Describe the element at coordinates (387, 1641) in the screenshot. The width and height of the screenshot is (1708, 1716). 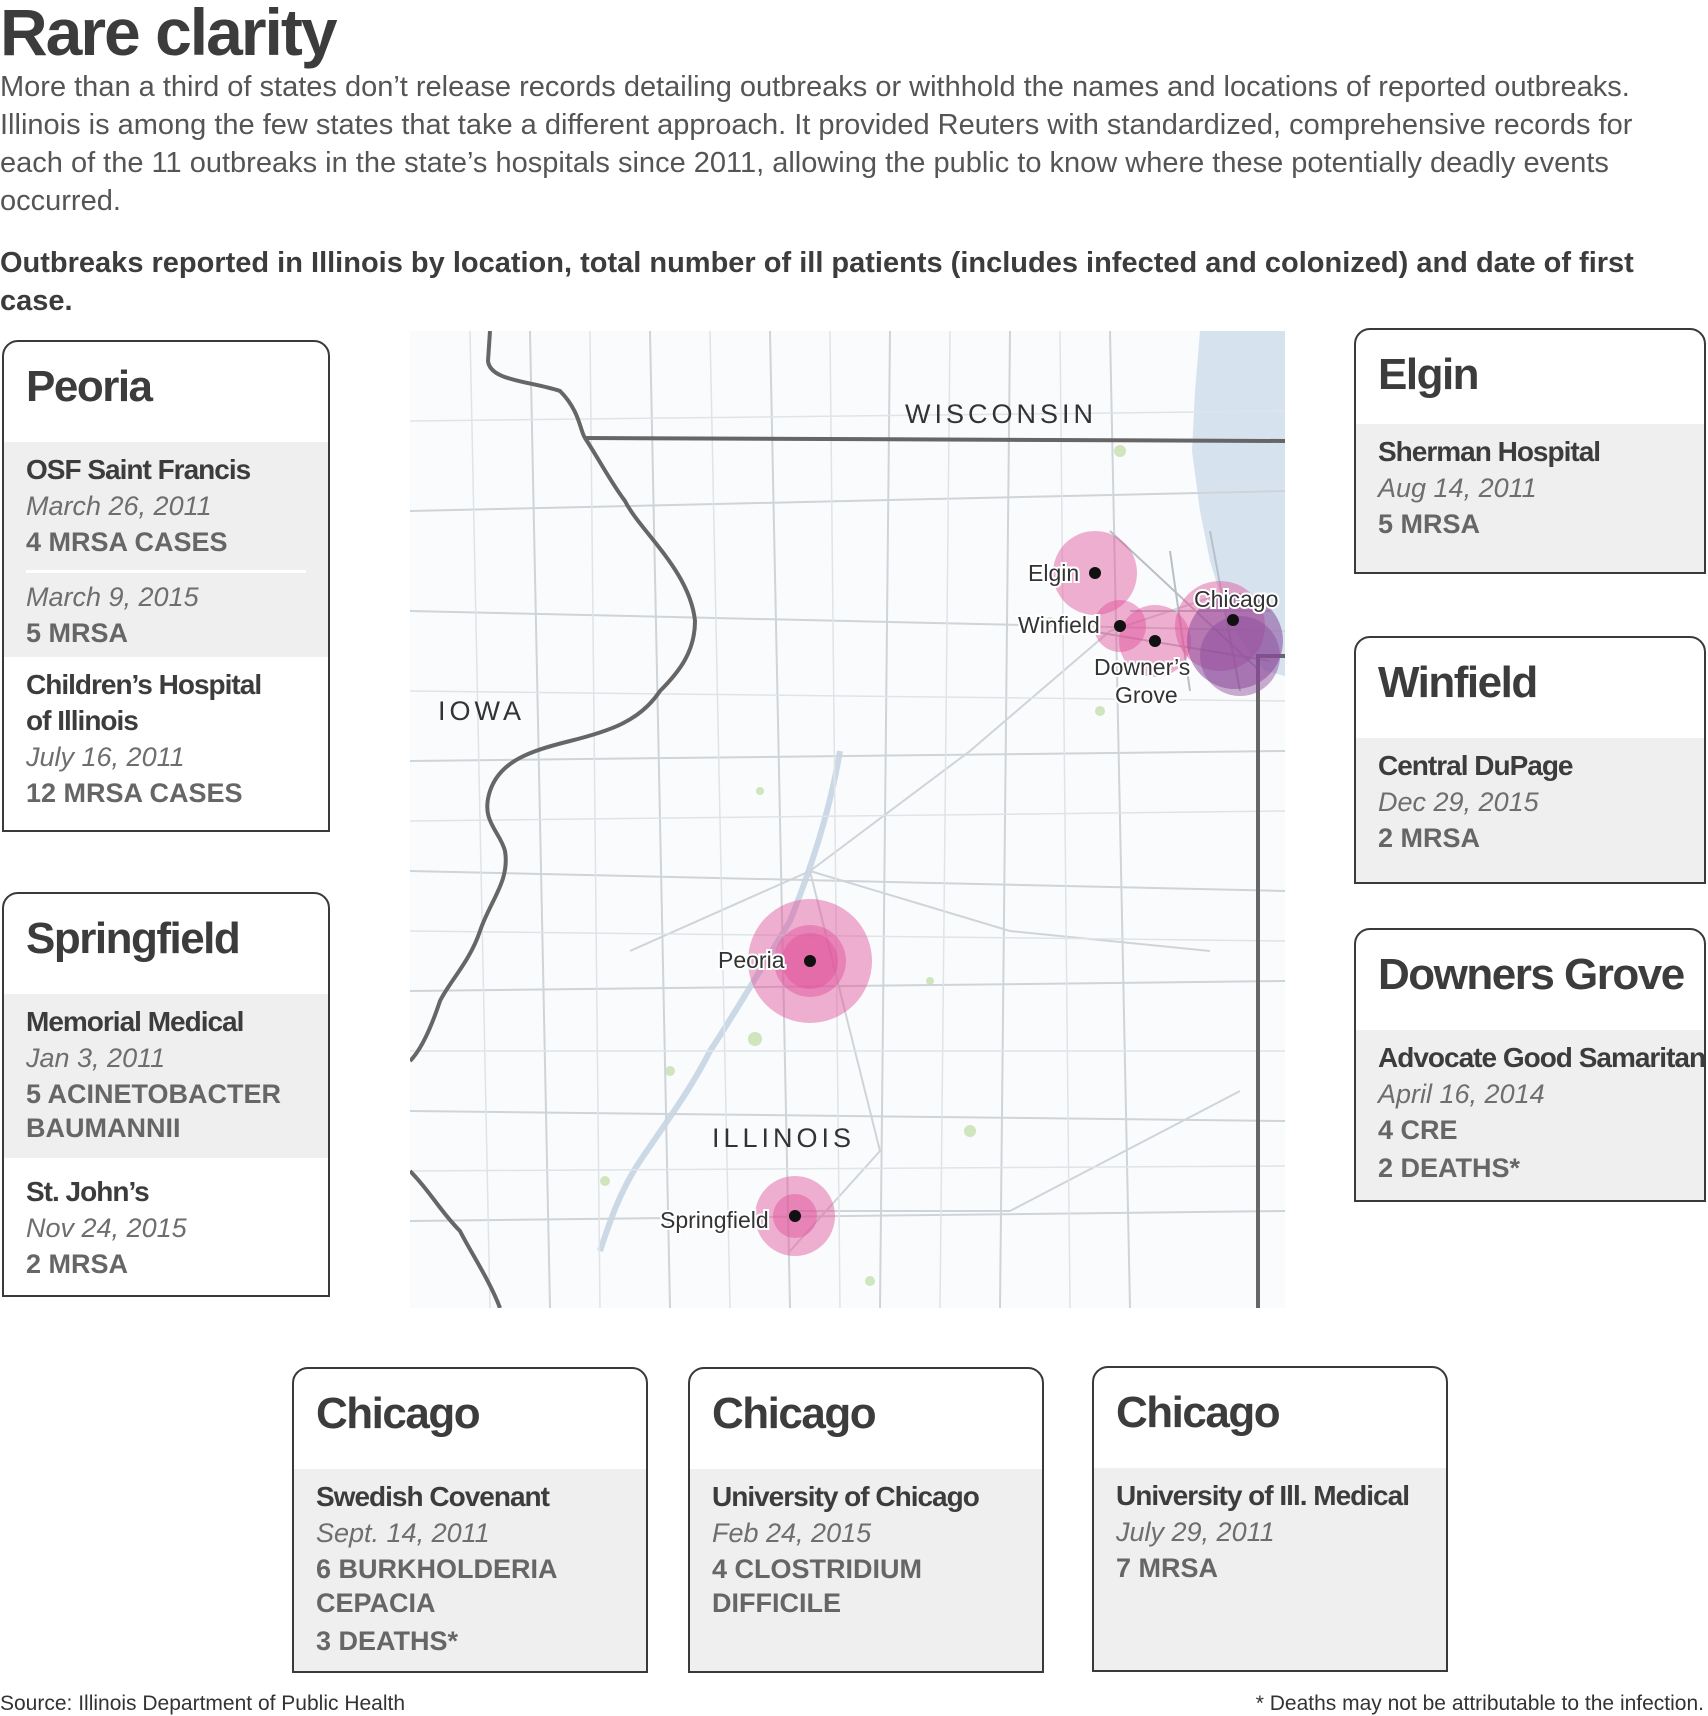
I see `death-count: 3 DEATHS*` at that location.